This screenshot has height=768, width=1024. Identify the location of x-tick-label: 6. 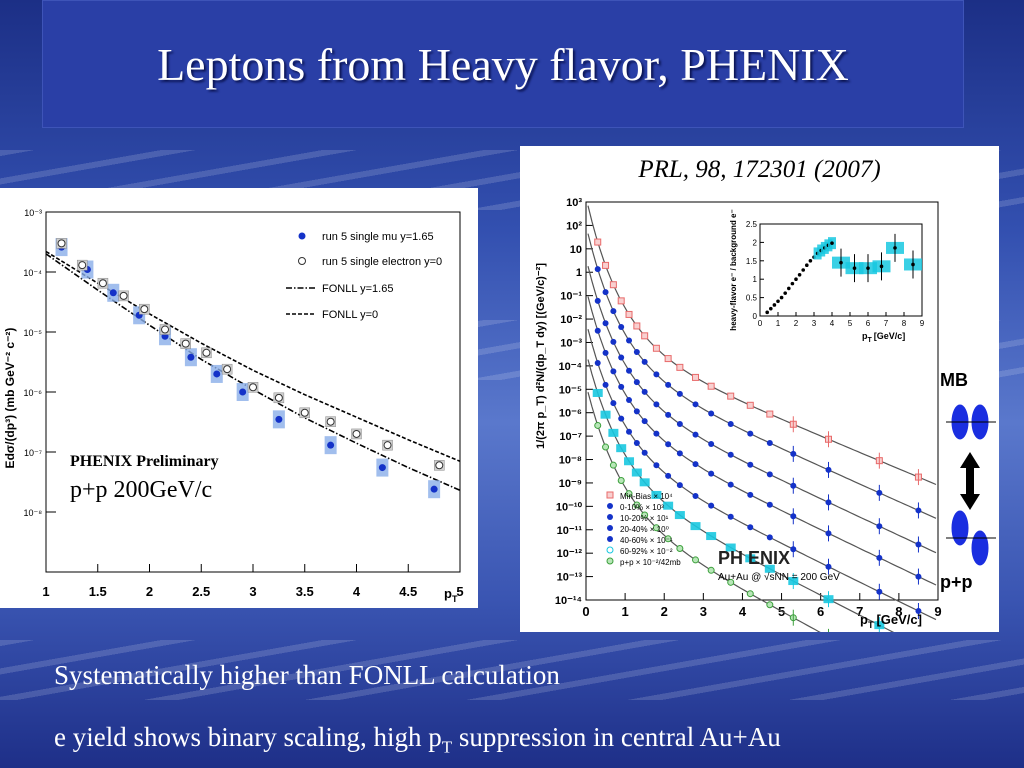
(820, 611).